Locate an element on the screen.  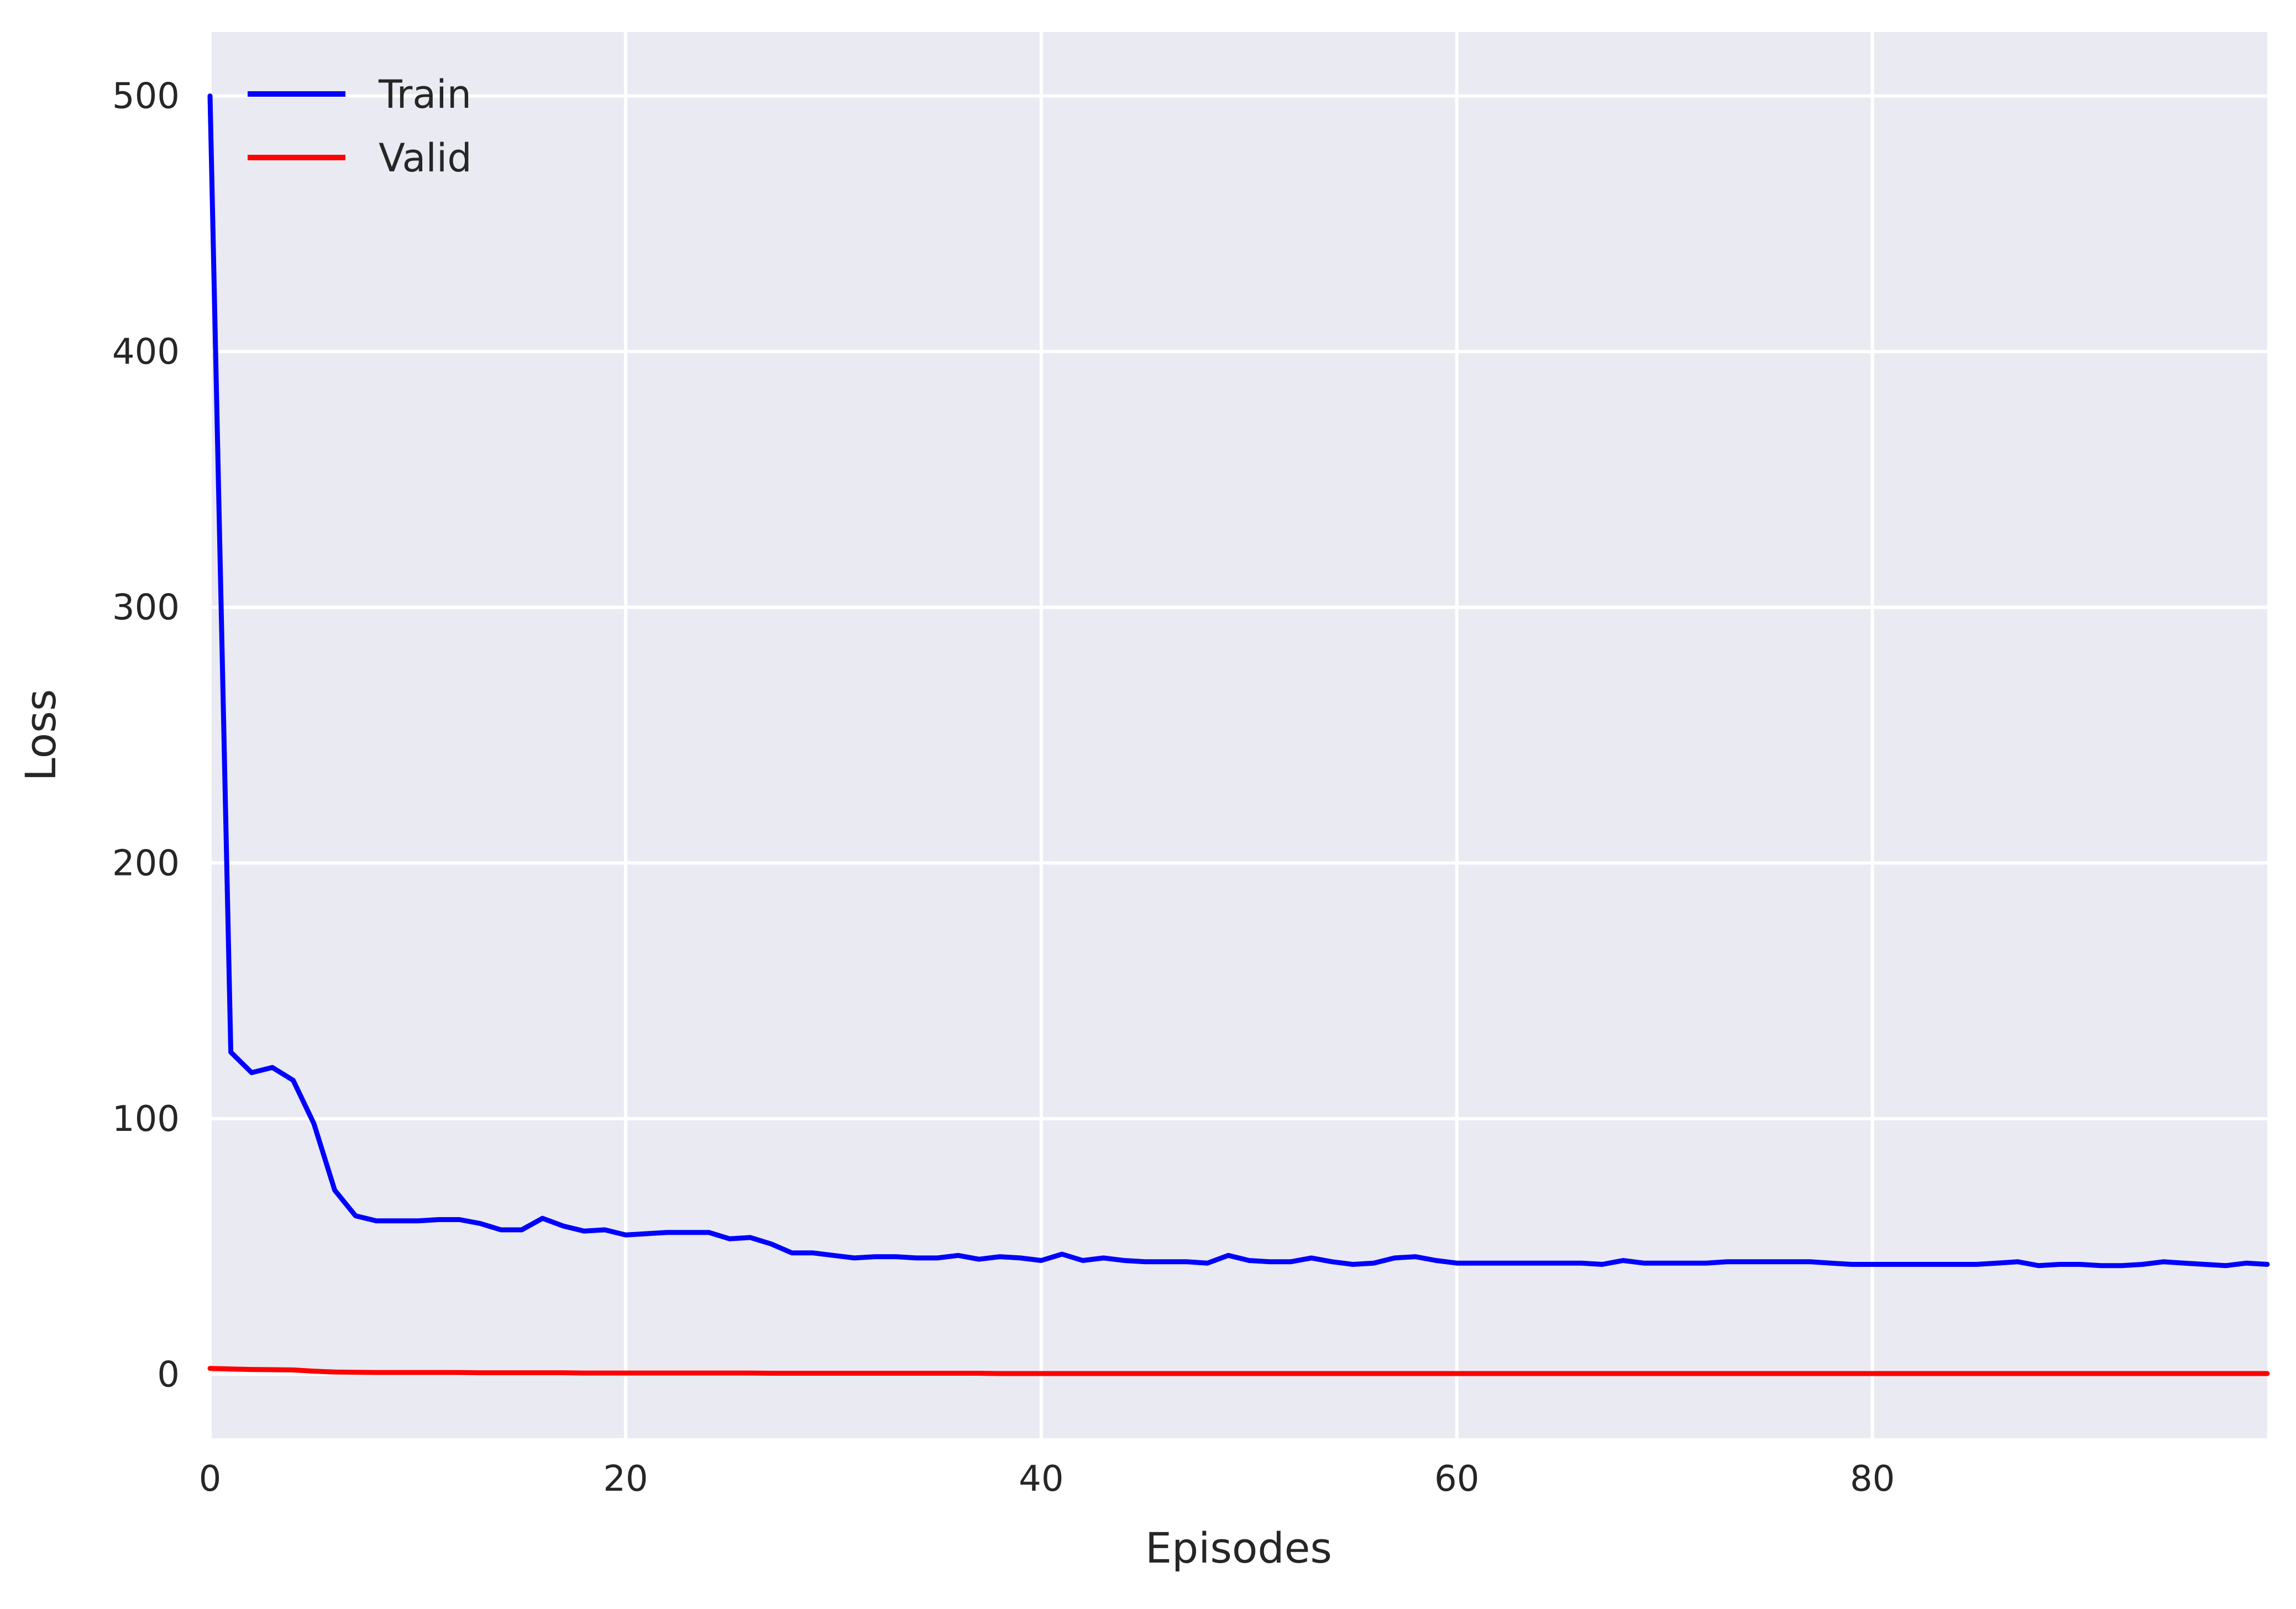
y-tick-label: 0 is located at coordinates (168, 1374).